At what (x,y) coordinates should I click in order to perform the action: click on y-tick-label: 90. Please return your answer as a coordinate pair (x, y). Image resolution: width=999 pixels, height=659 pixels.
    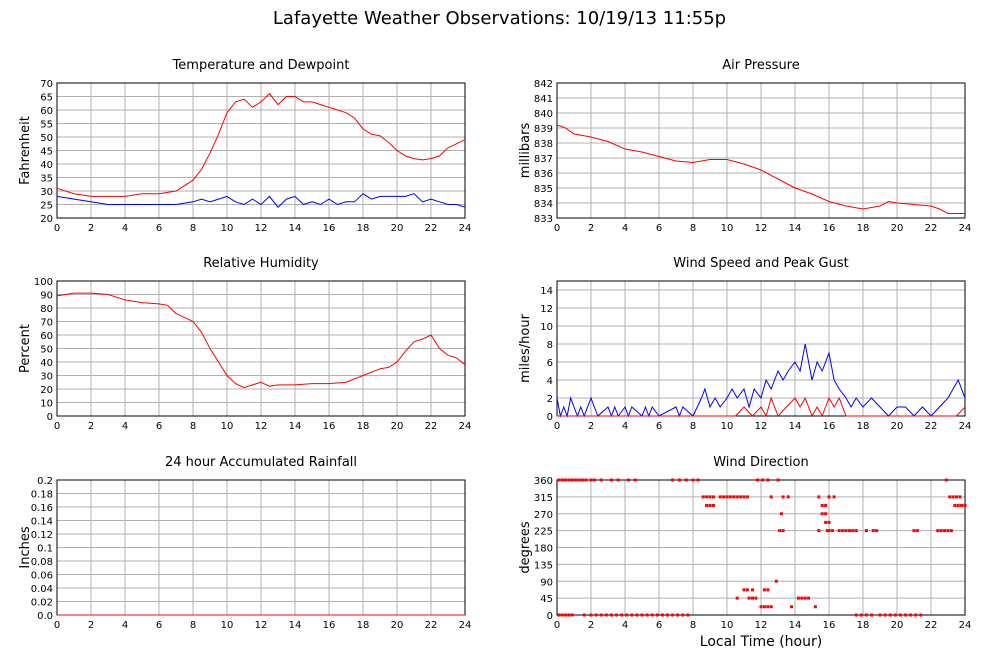
    Looking at the image, I should click on (546, 582).